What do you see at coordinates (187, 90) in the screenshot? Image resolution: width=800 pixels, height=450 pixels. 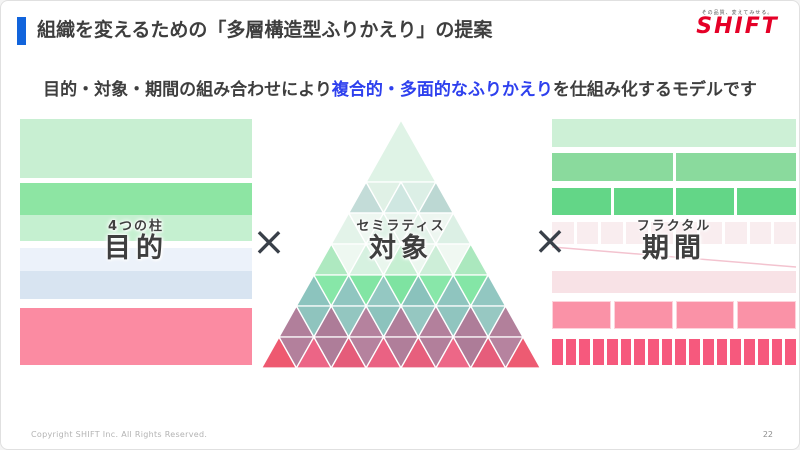 I see `subtitle-pre: 目的・対象・期間の組み合わせにより` at bounding box center [187, 90].